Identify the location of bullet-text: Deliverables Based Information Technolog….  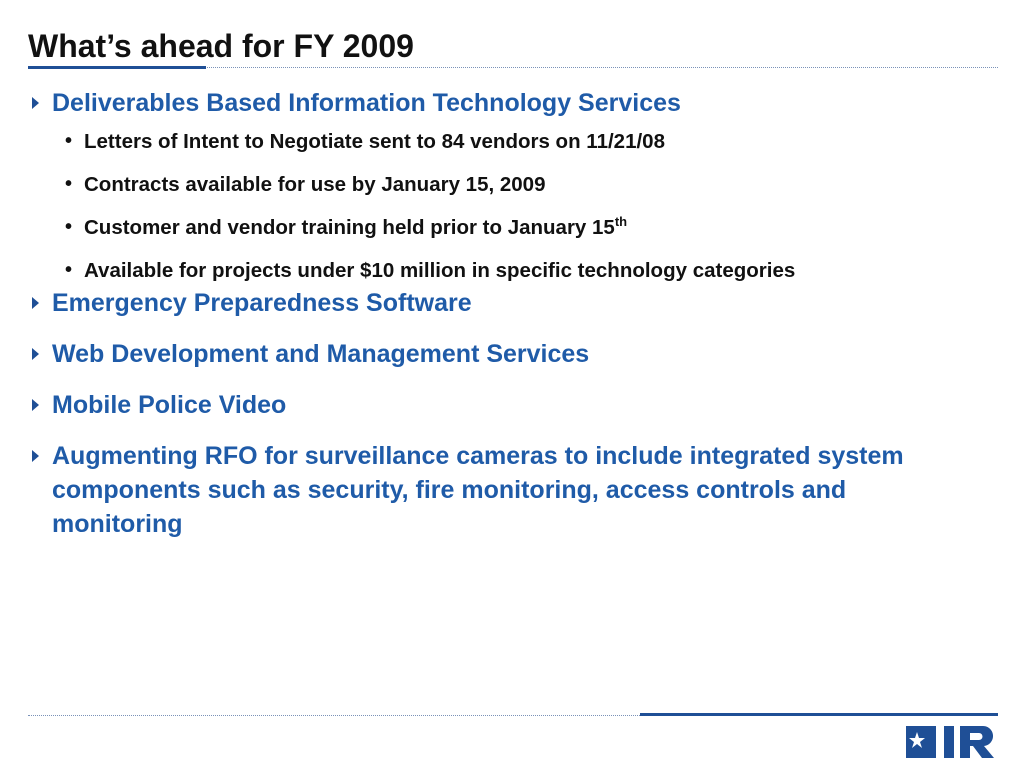
(366, 103).